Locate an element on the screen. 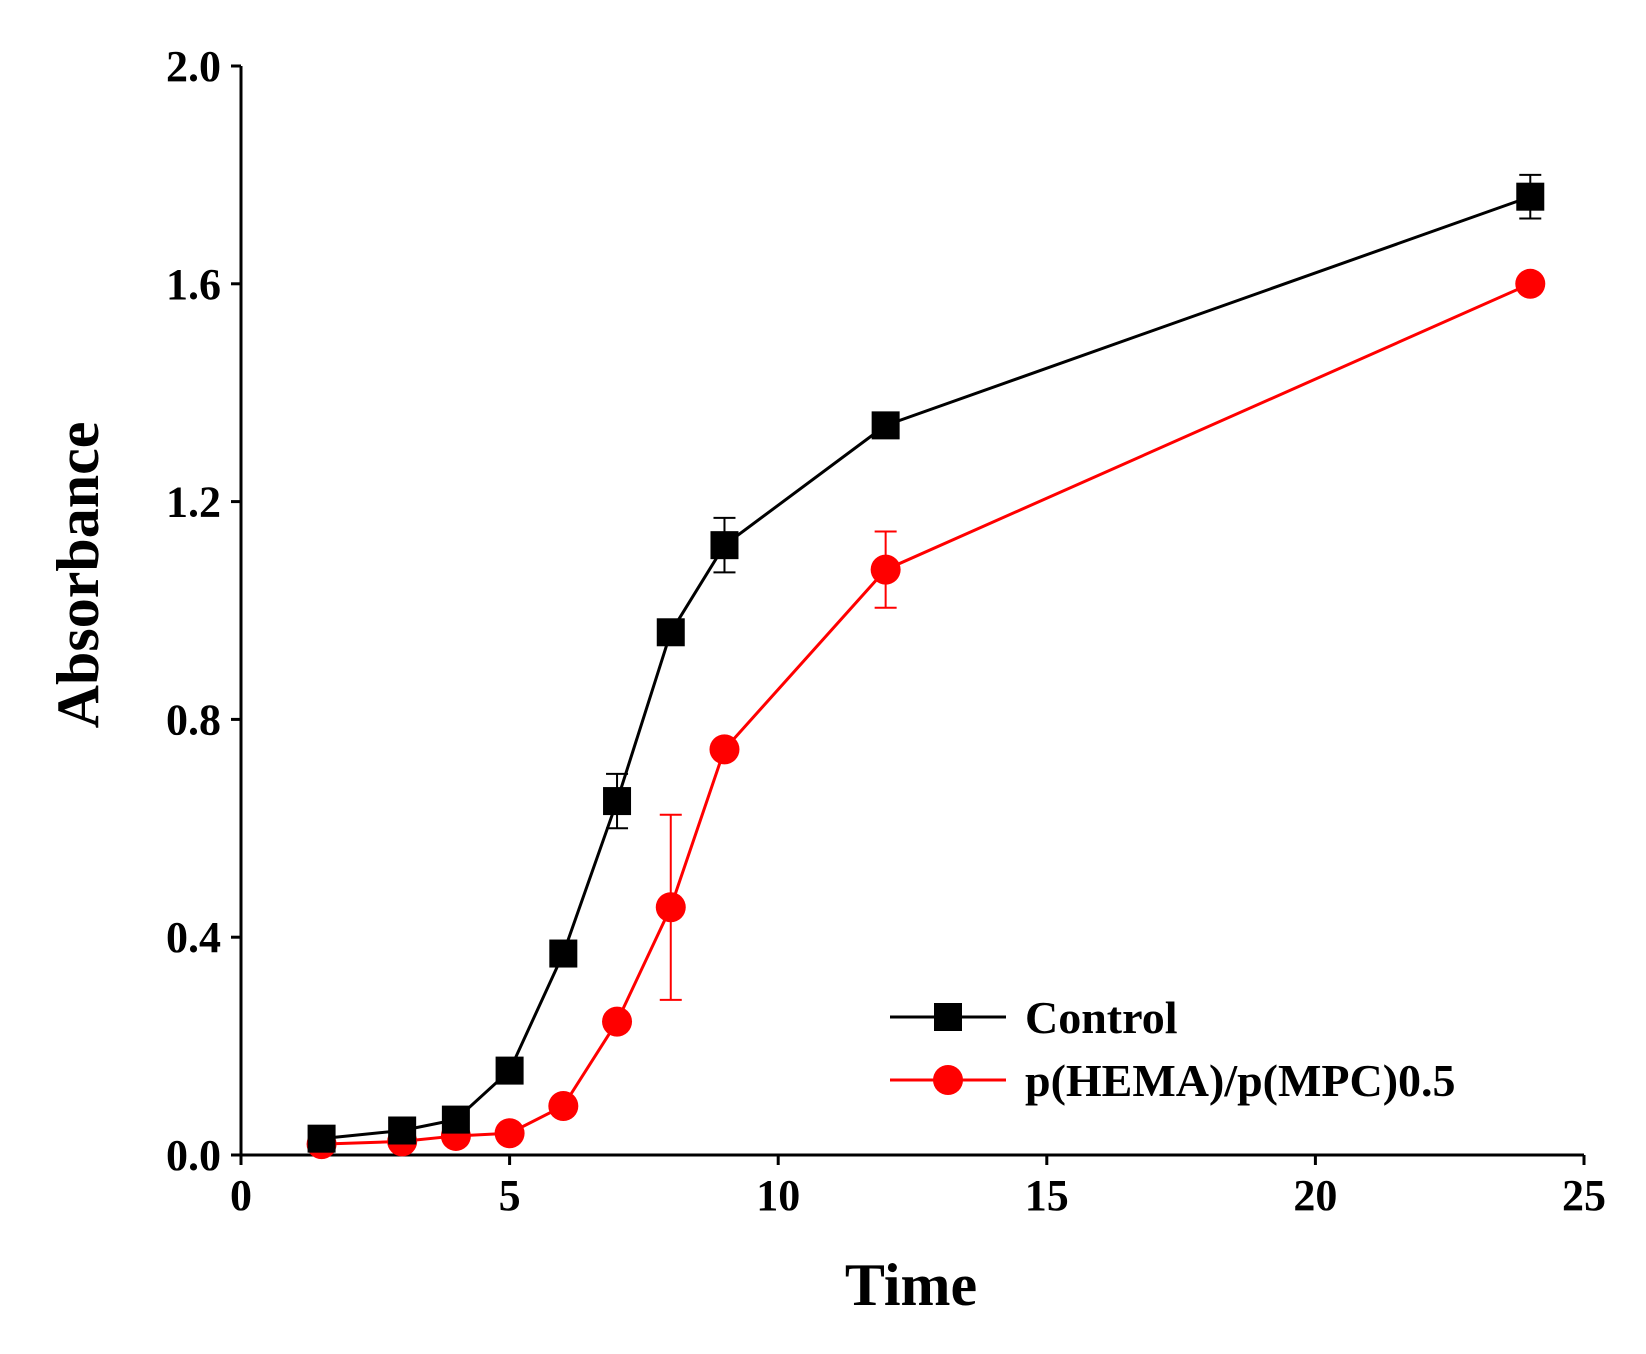 The image size is (1646, 1354). x-tick-label: 10 is located at coordinates (778, 1195).